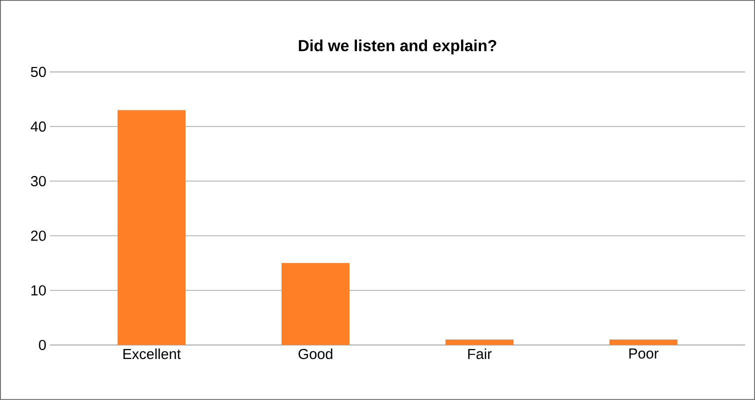 The width and height of the screenshot is (755, 400). Describe the element at coordinates (38, 181) in the screenshot. I see `y-tick-label: 30` at that location.